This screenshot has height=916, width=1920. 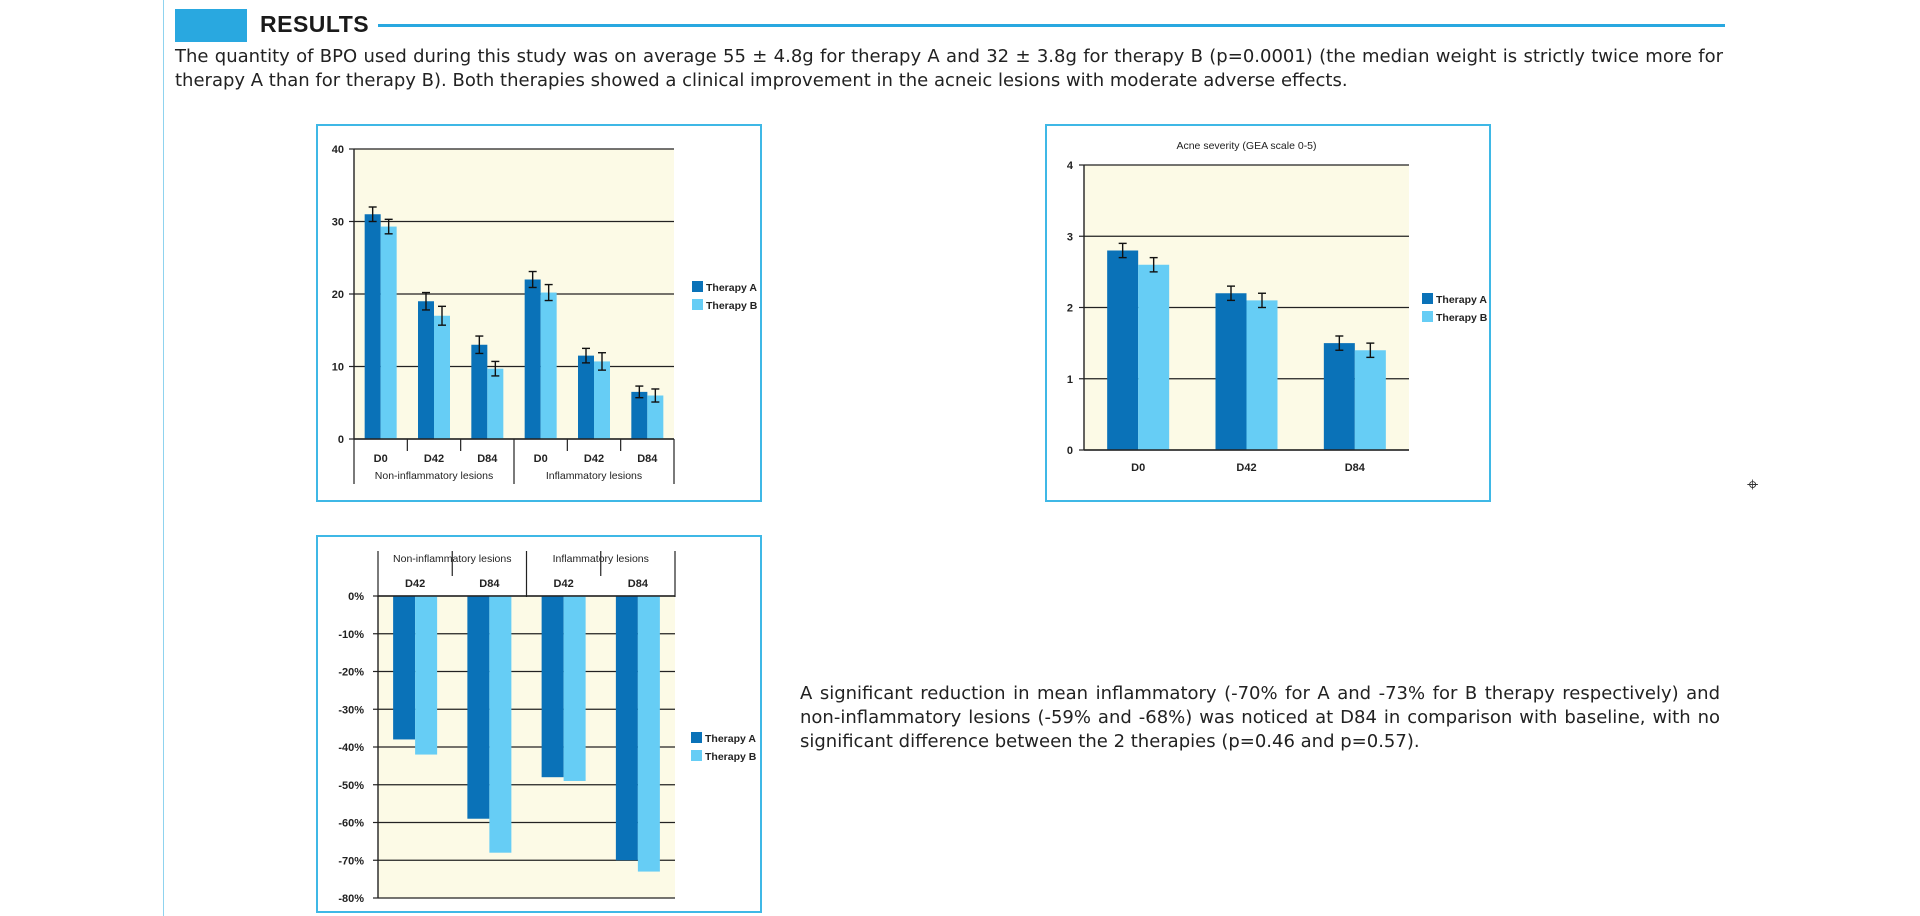 What do you see at coordinates (1753, 484) in the screenshot?
I see `crosshair-icon: ⌖` at bounding box center [1753, 484].